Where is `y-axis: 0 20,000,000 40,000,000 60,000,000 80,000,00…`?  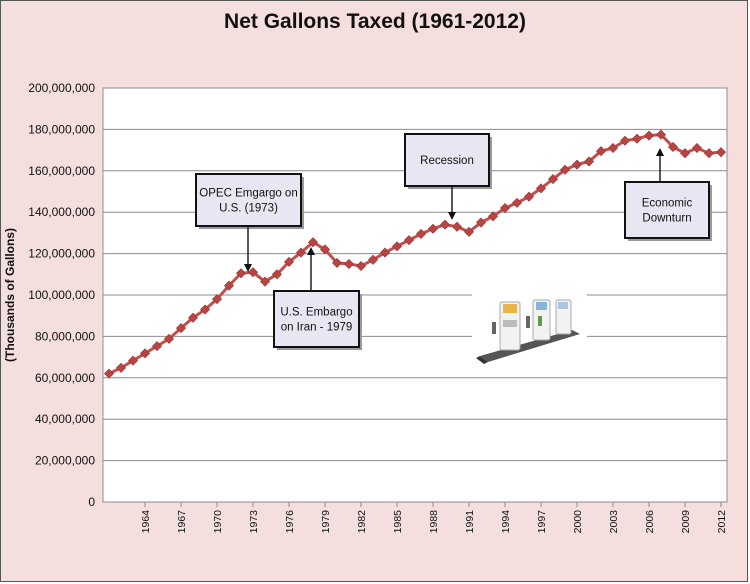 y-axis: 0 20,000,000 40,000,000 60,000,000 80,000,00… is located at coordinates (61, 295).